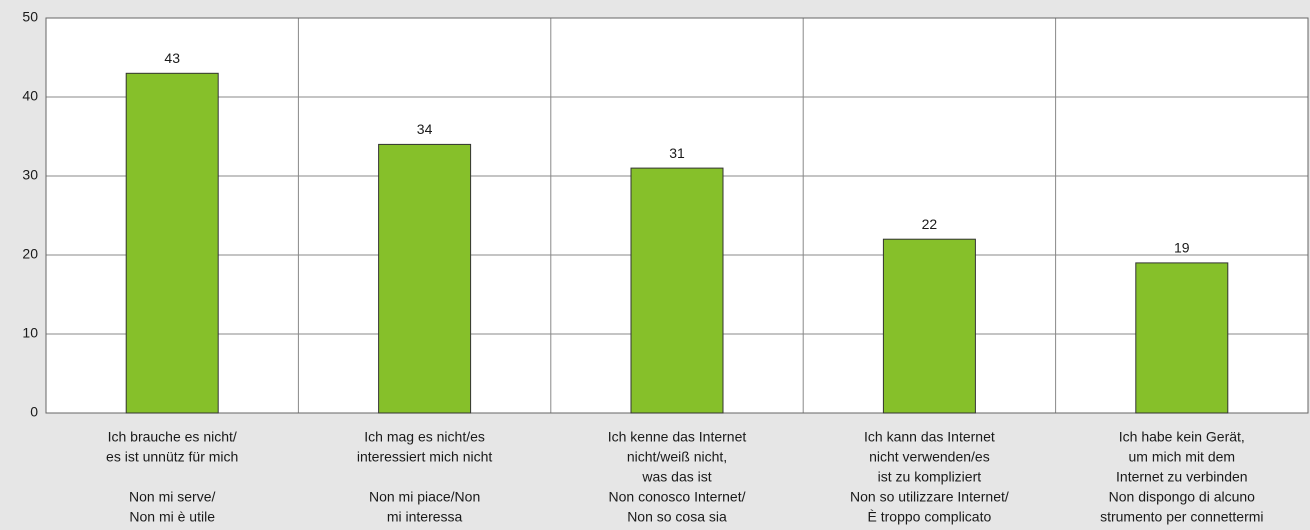  What do you see at coordinates (172, 58) in the screenshot?
I see `data-label: 43` at bounding box center [172, 58].